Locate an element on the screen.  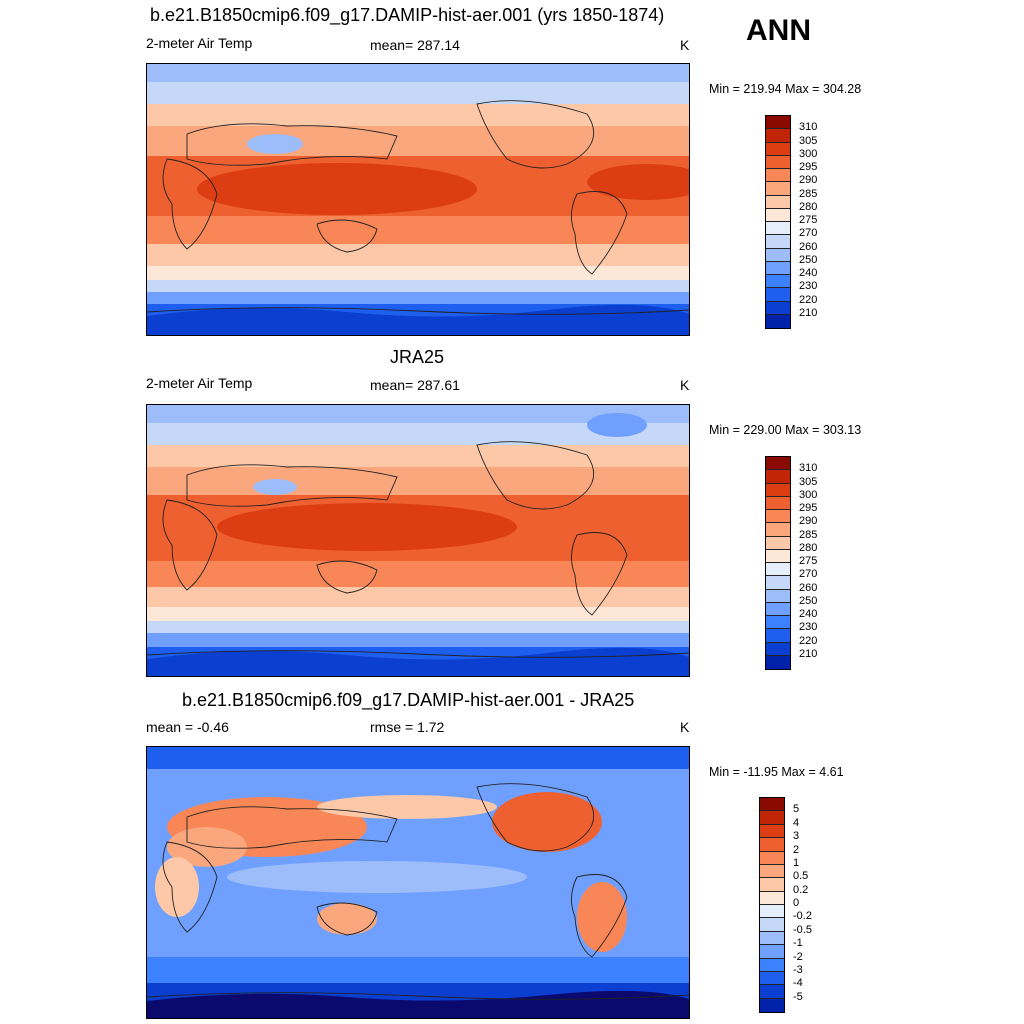
australia-warm is located at coordinates (347, 919).